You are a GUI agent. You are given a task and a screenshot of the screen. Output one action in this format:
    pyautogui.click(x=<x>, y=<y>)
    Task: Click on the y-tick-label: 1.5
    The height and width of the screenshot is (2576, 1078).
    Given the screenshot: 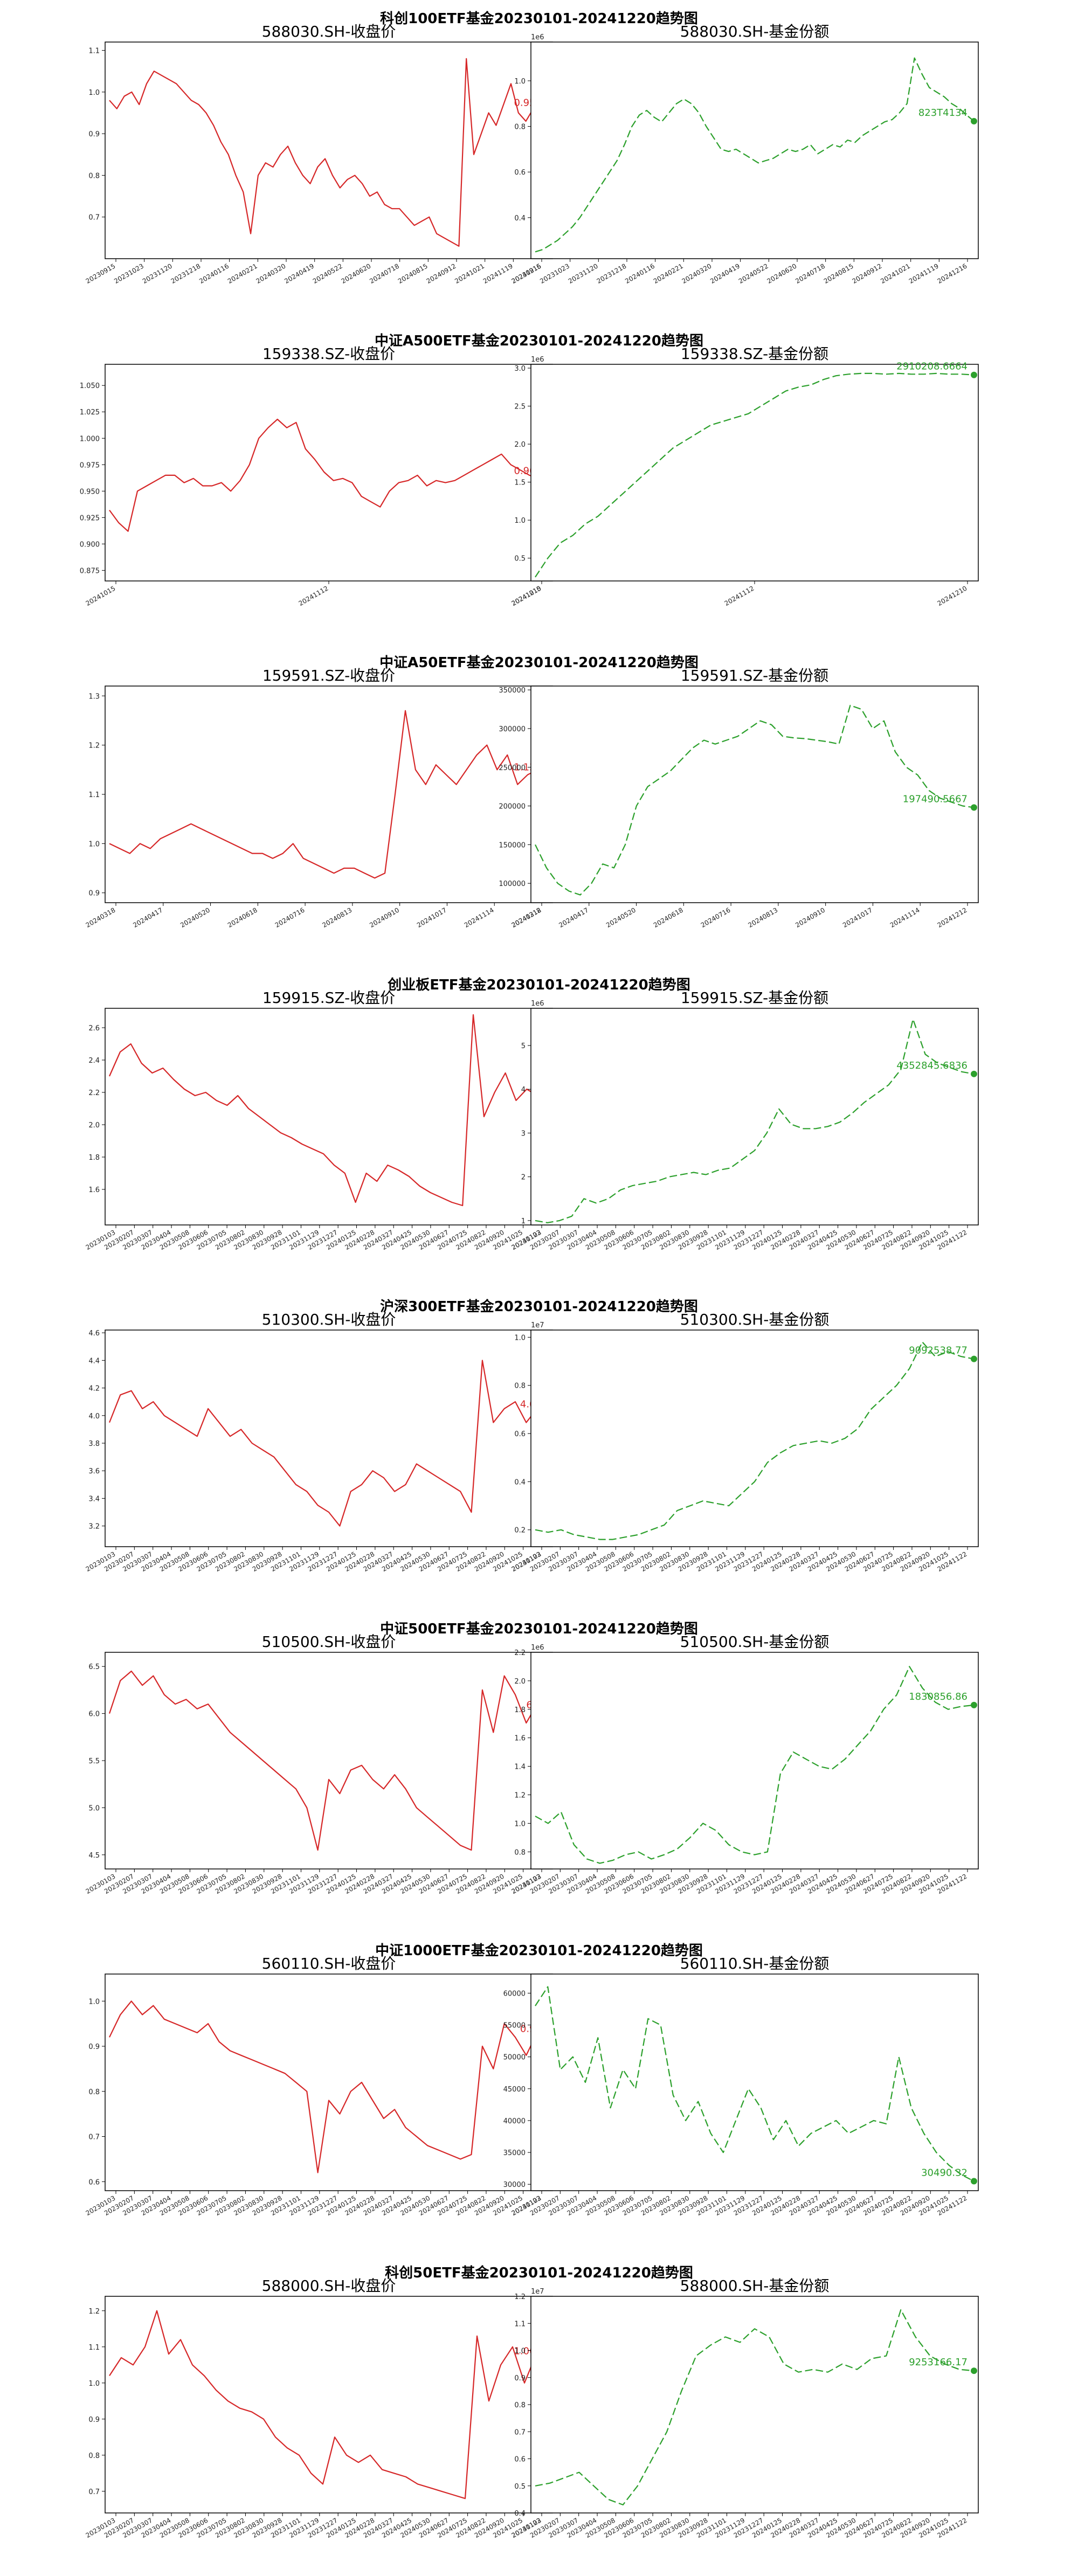 What is the action you would take?
    pyautogui.click(x=520, y=483)
    